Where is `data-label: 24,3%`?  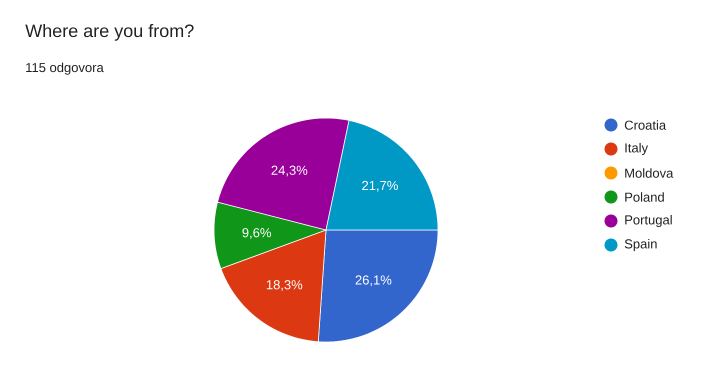
data-label: 24,3% is located at coordinates (290, 171).